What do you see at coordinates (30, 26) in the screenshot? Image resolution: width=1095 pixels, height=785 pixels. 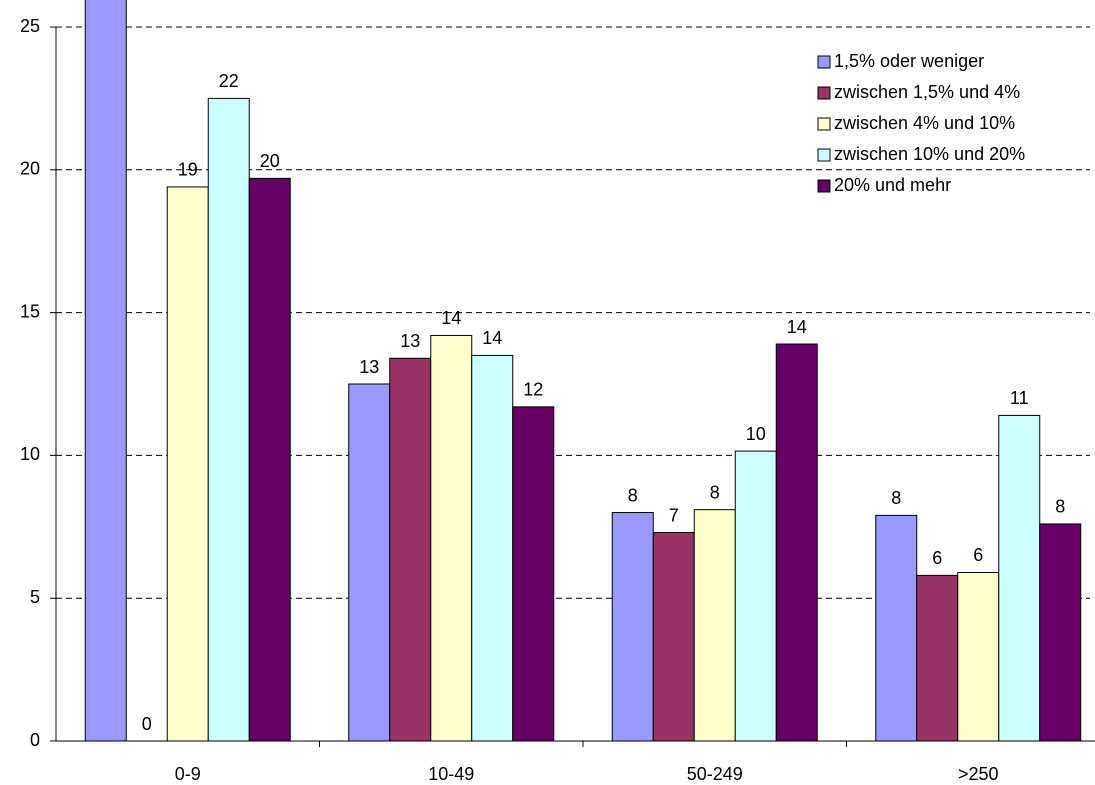 I see `y-tick-label: 25` at bounding box center [30, 26].